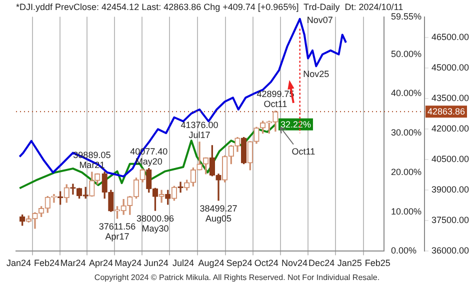 The height and width of the screenshot is (286, 474). I want to click on x-tick-label: Jan24, so click(18, 263).